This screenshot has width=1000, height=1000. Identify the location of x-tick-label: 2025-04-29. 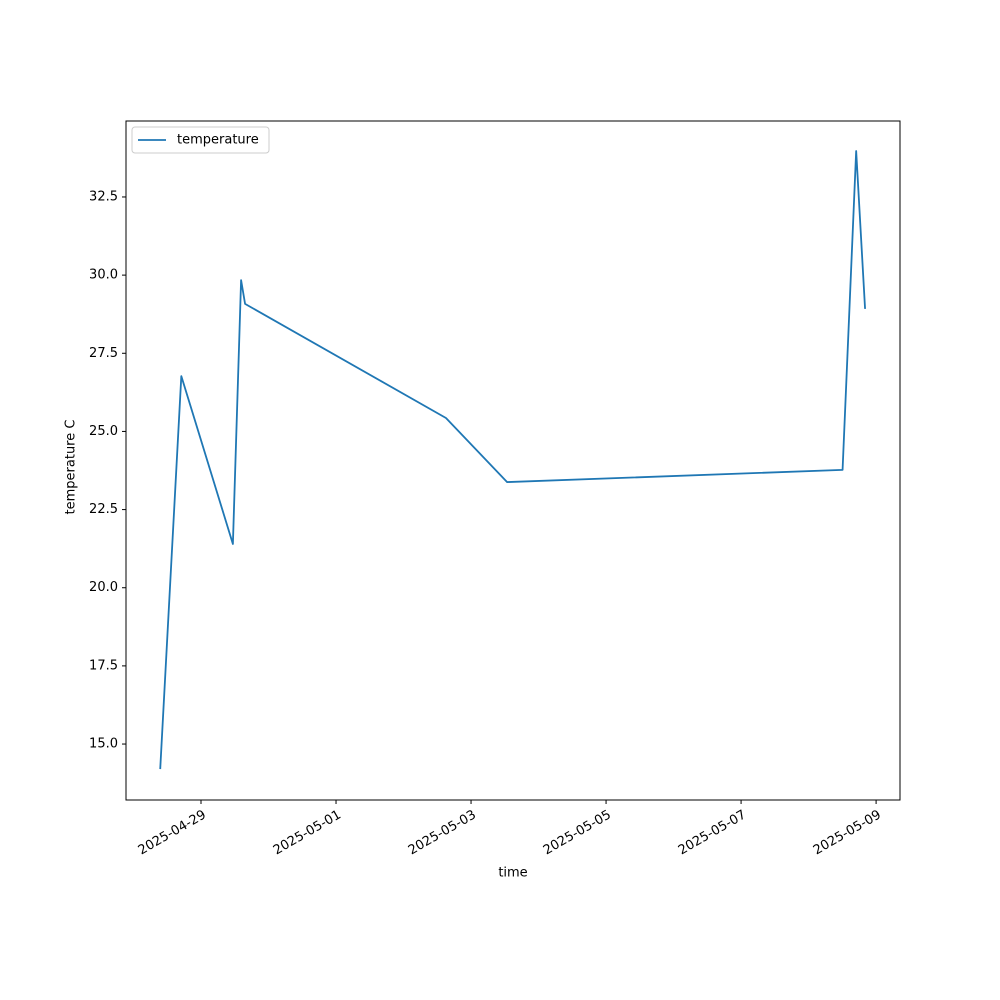
(172, 833).